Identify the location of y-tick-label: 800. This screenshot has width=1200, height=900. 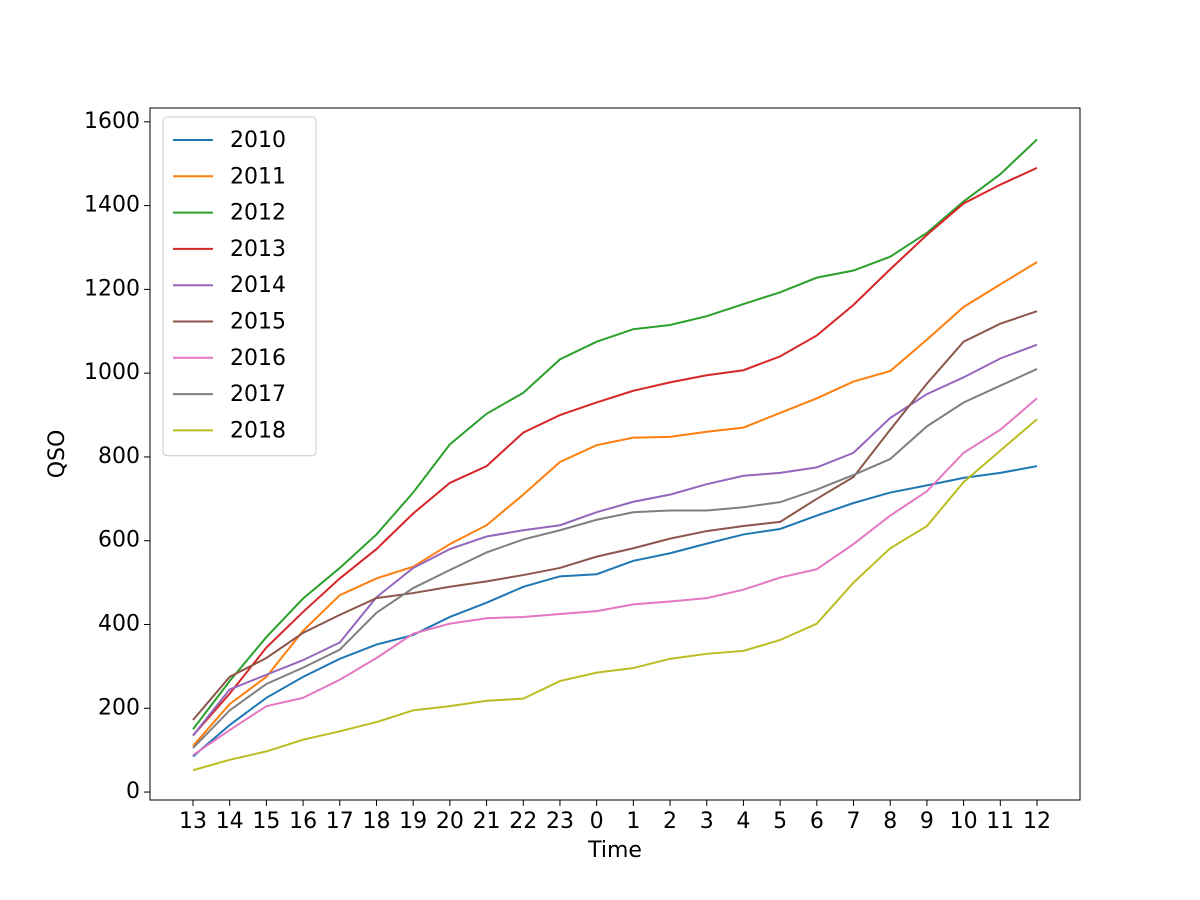
(119, 456).